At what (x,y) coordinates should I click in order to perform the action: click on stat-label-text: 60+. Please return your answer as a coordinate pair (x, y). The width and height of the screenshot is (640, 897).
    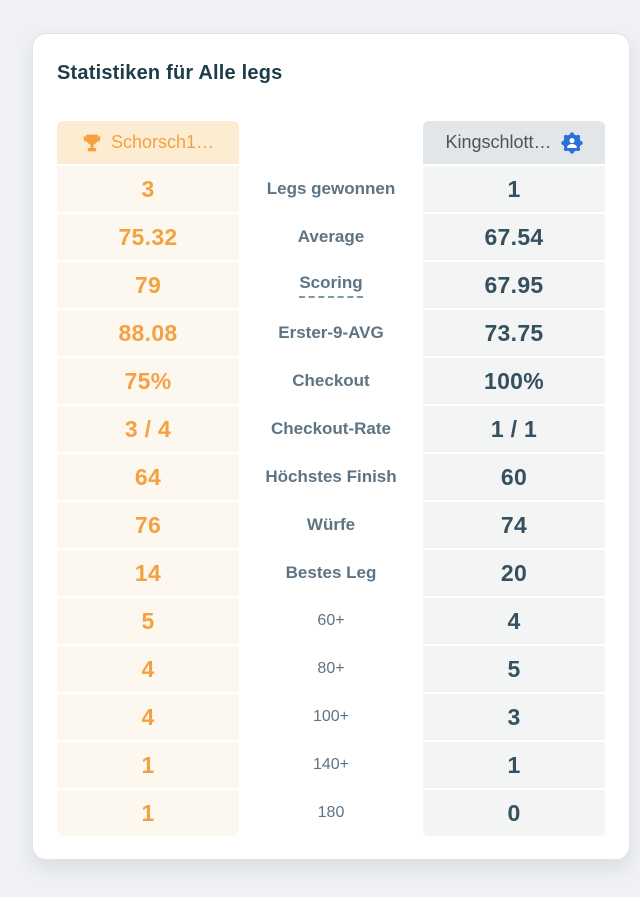
    Looking at the image, I should click on (331, 620).